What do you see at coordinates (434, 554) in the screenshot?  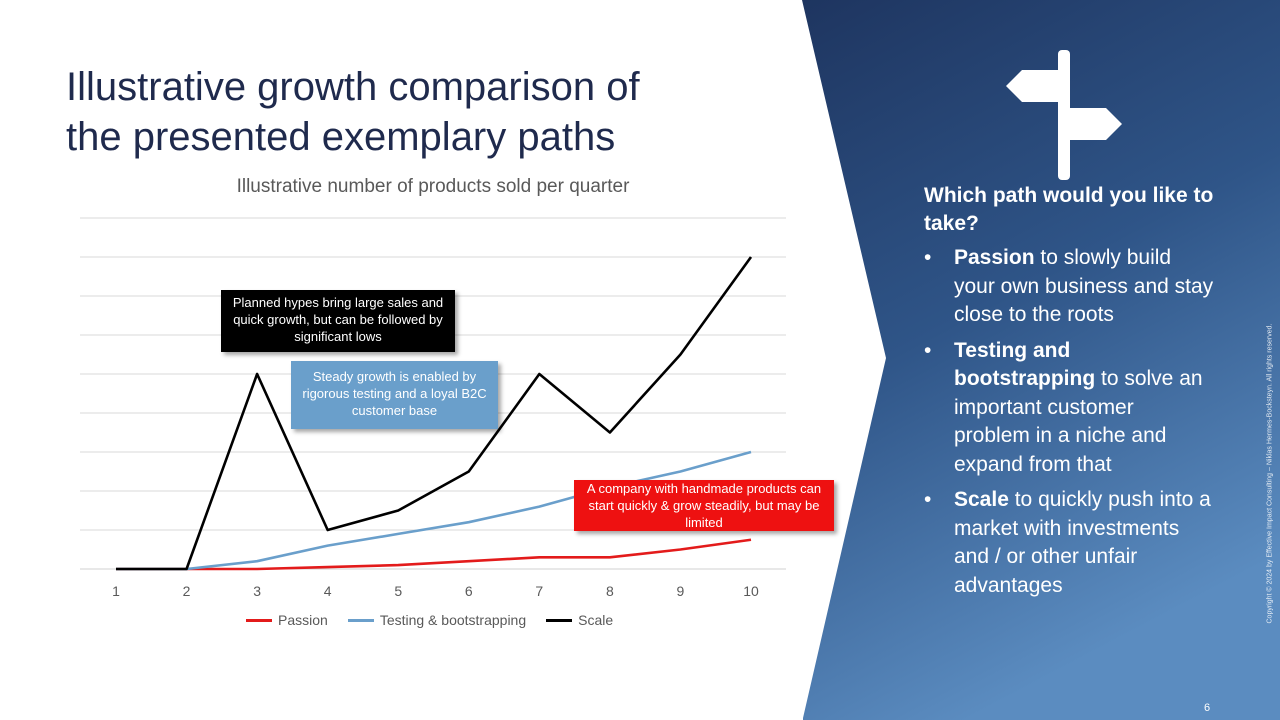 I see `series-line-passion` at bounding box center [434, 554].